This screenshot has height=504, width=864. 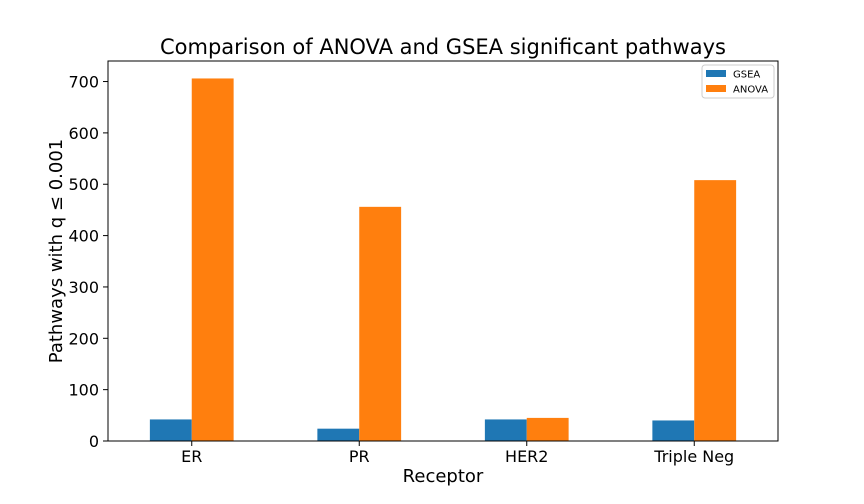 I want to click on bar-anova-pr, so click(x=380, y=323).